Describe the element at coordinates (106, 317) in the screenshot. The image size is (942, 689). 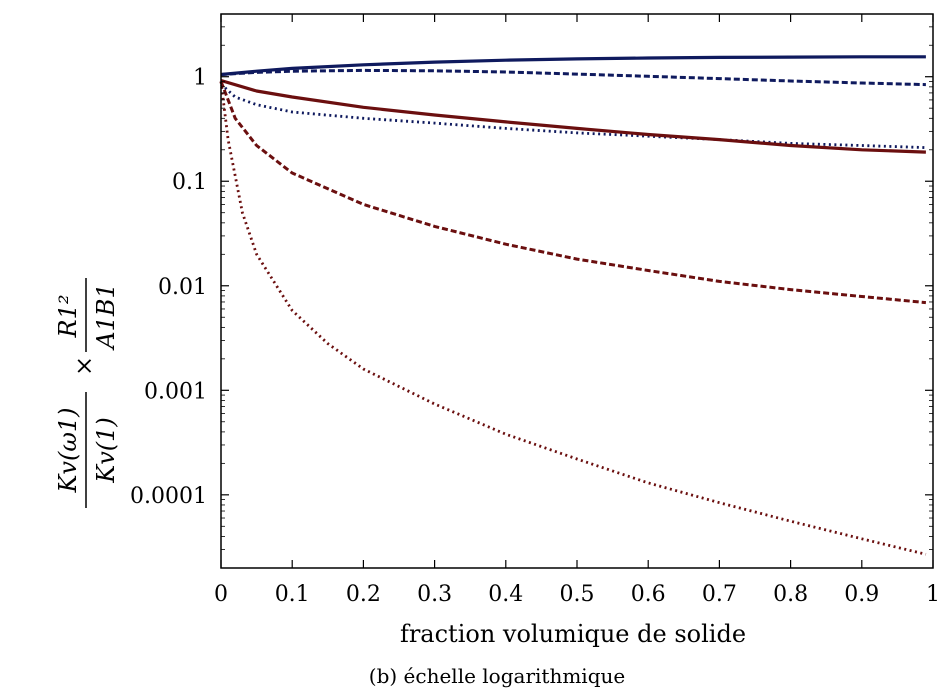
I see `ylabel-right-denominator: A1B1` at that location.